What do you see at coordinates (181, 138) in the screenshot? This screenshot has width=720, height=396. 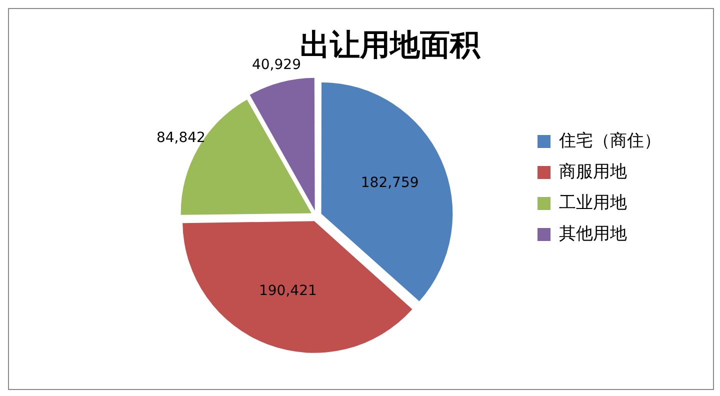 I see `data-label: 84,842` at bounding box center [181, 138].